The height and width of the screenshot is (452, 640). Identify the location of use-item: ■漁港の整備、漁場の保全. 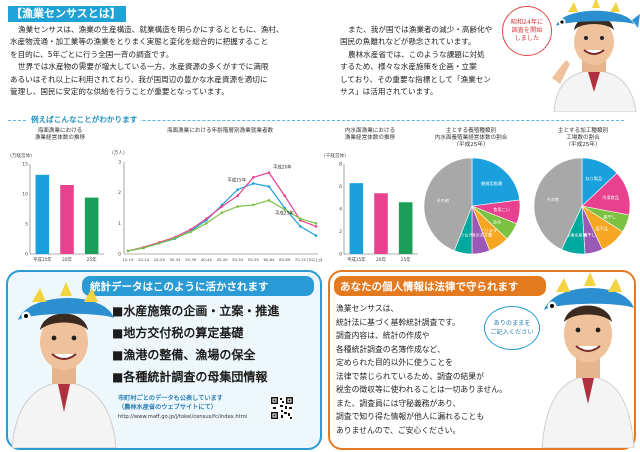
(184, 355).